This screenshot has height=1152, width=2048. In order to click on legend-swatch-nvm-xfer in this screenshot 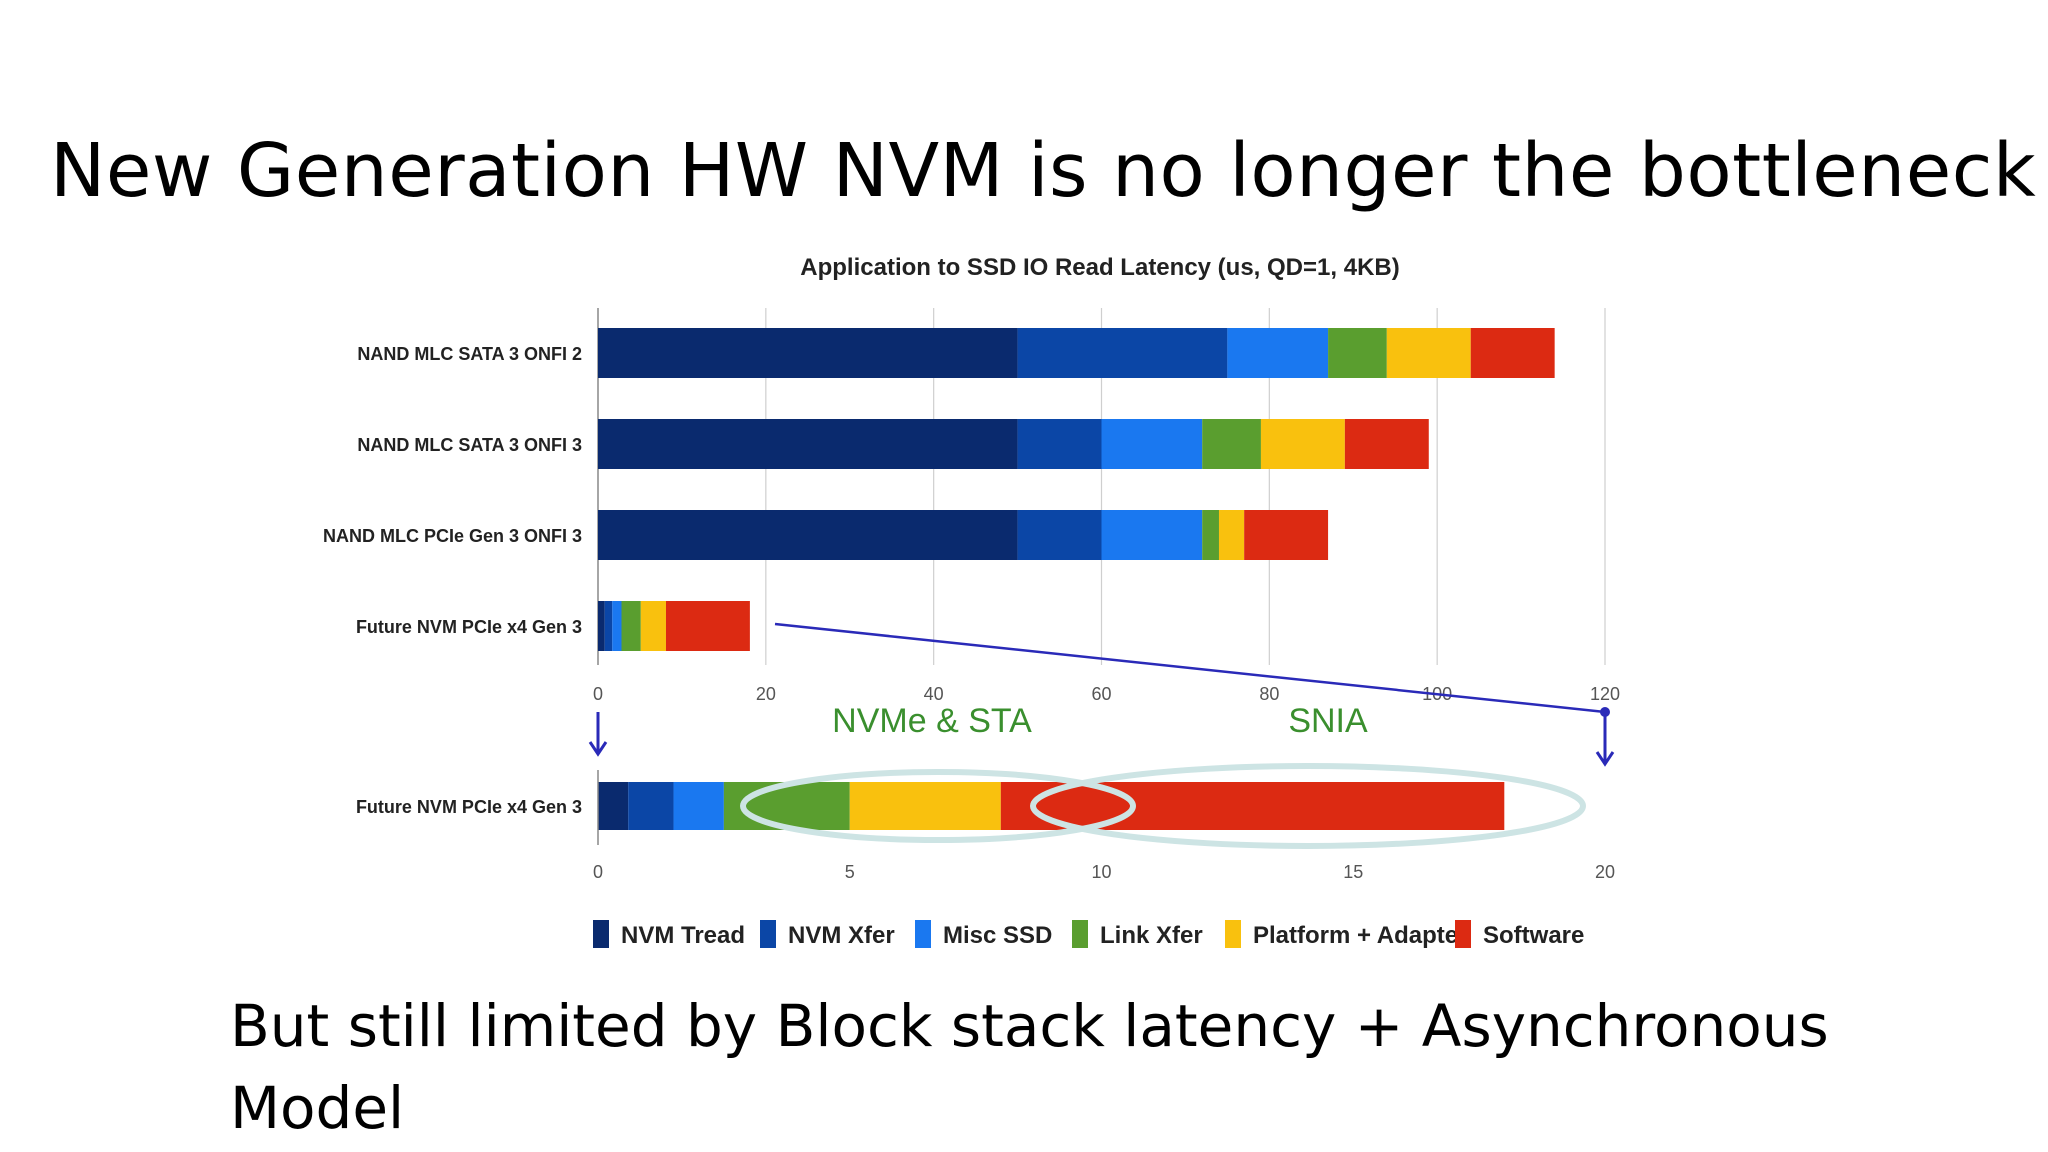, I will do `click(768, 934)`.